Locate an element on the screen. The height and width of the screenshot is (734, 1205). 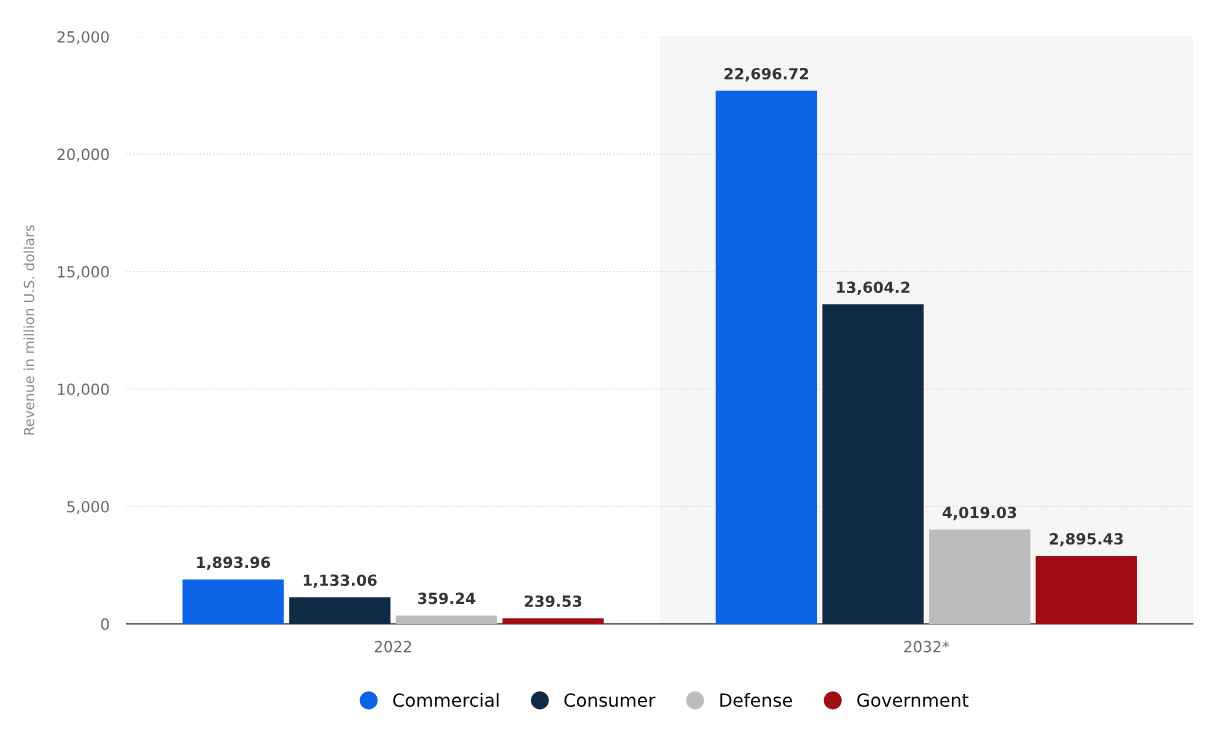
x-tick-label: 2022 is located at coordinates (393, 646).